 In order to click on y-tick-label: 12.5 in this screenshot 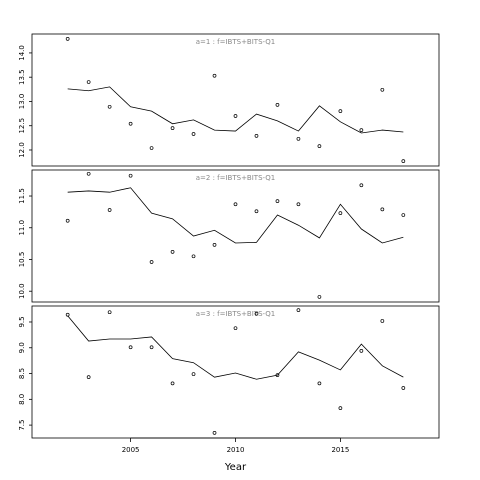, I will do `click(22, 126)`.